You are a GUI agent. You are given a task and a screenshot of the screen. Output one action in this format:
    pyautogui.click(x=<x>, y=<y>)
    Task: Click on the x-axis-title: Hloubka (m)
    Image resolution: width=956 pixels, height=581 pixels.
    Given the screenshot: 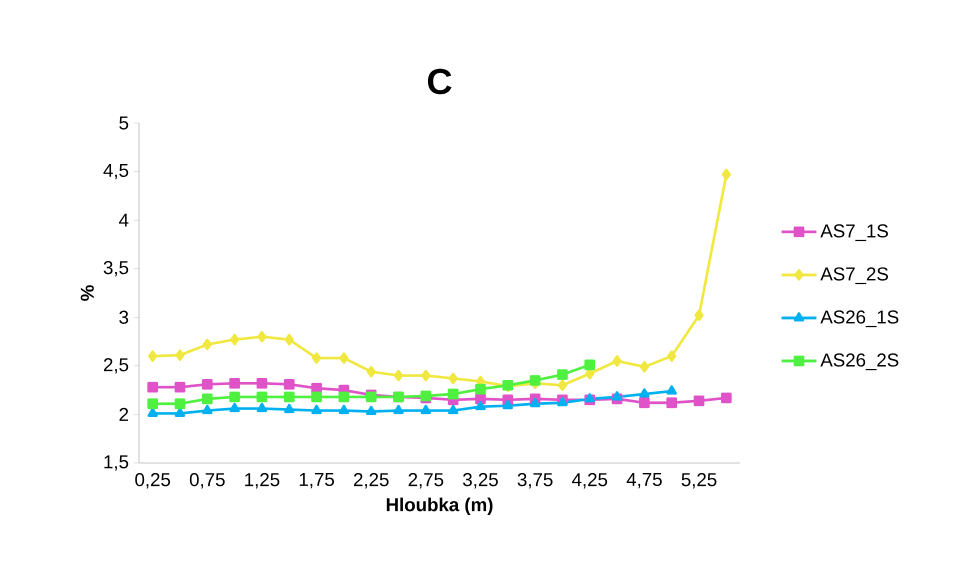 What is the action you would take?
    pyautogui.click(x=439, y=506)
    